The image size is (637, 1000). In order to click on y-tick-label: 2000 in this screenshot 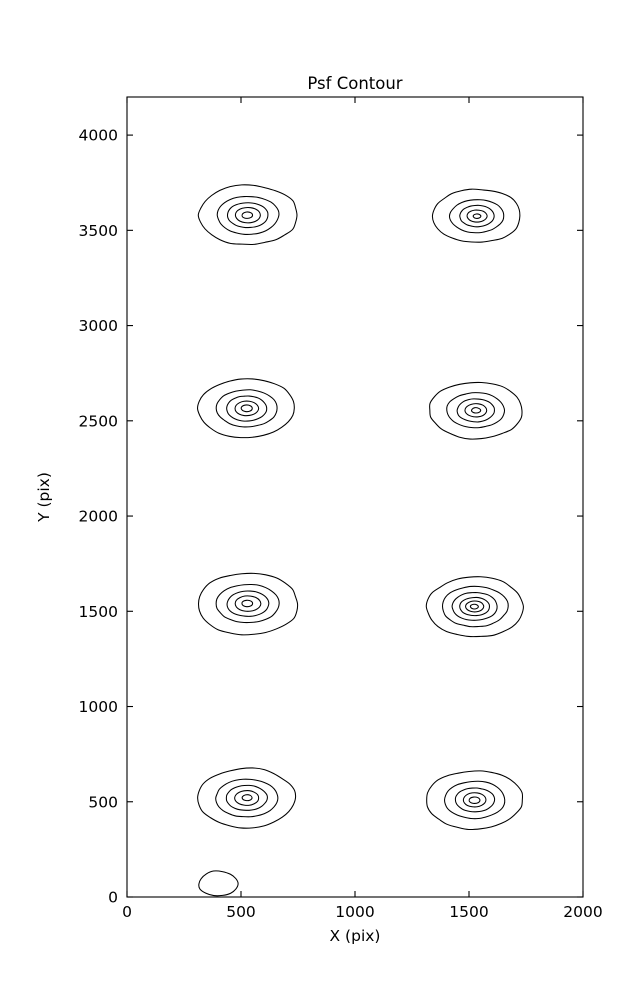, I will do `click(98, 517)`.